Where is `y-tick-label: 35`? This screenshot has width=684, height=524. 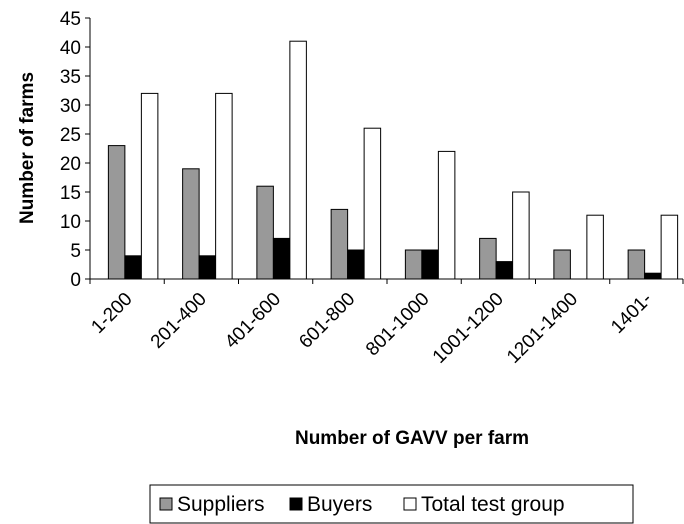
y-tick-label: 35 is located at coordinates (70, 77).